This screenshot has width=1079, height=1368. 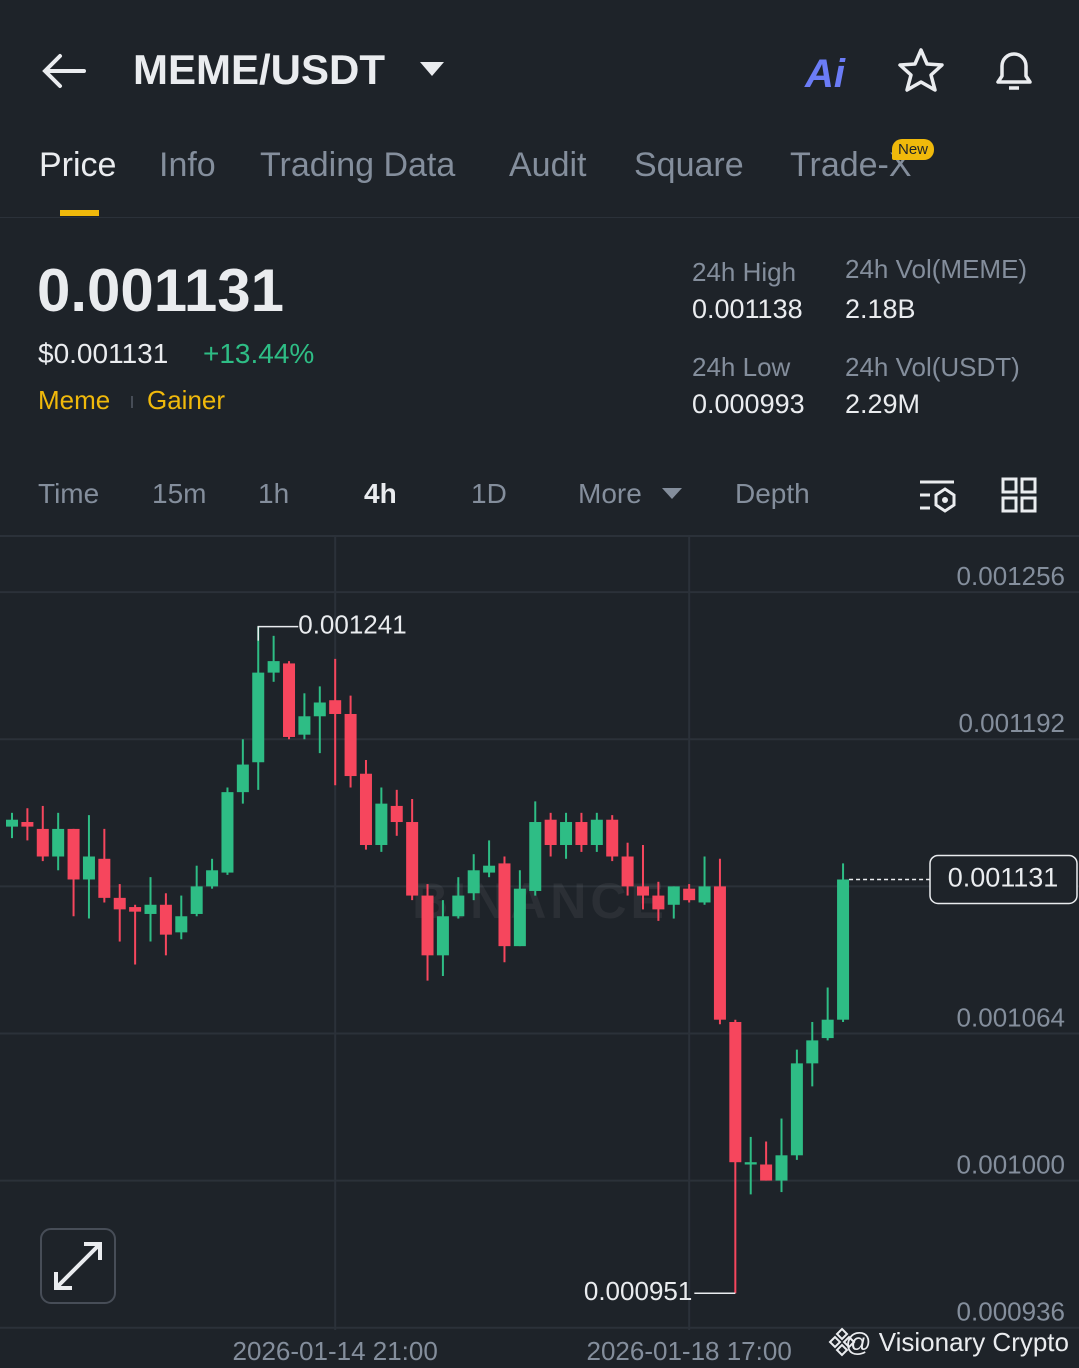 What do you see at coordinates (160, 290) in the screenshot?
I see `last-price: 0.001131` at bounding box center [160, 290].